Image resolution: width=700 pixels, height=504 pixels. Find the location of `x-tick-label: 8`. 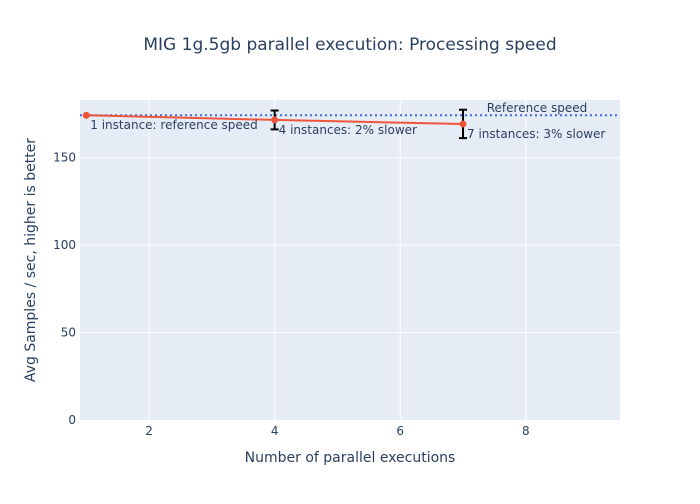

x-tick-label: 8 is located at coordinates (526, 431).